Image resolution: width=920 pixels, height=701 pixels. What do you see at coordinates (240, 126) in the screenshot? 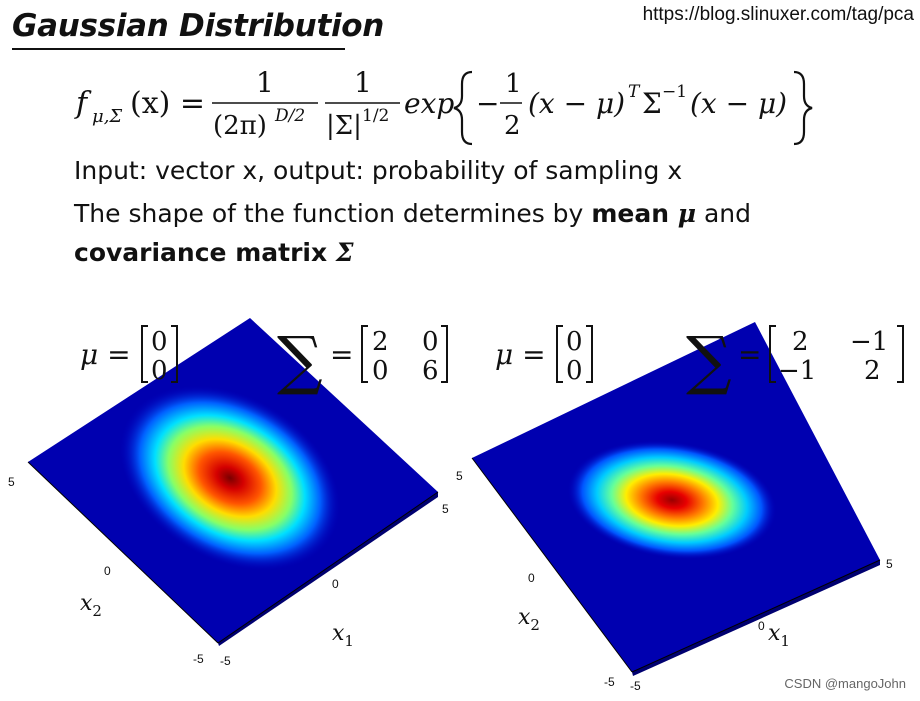
I see `formula-frac1-den: (2π)` at bounding box center [240, 126].